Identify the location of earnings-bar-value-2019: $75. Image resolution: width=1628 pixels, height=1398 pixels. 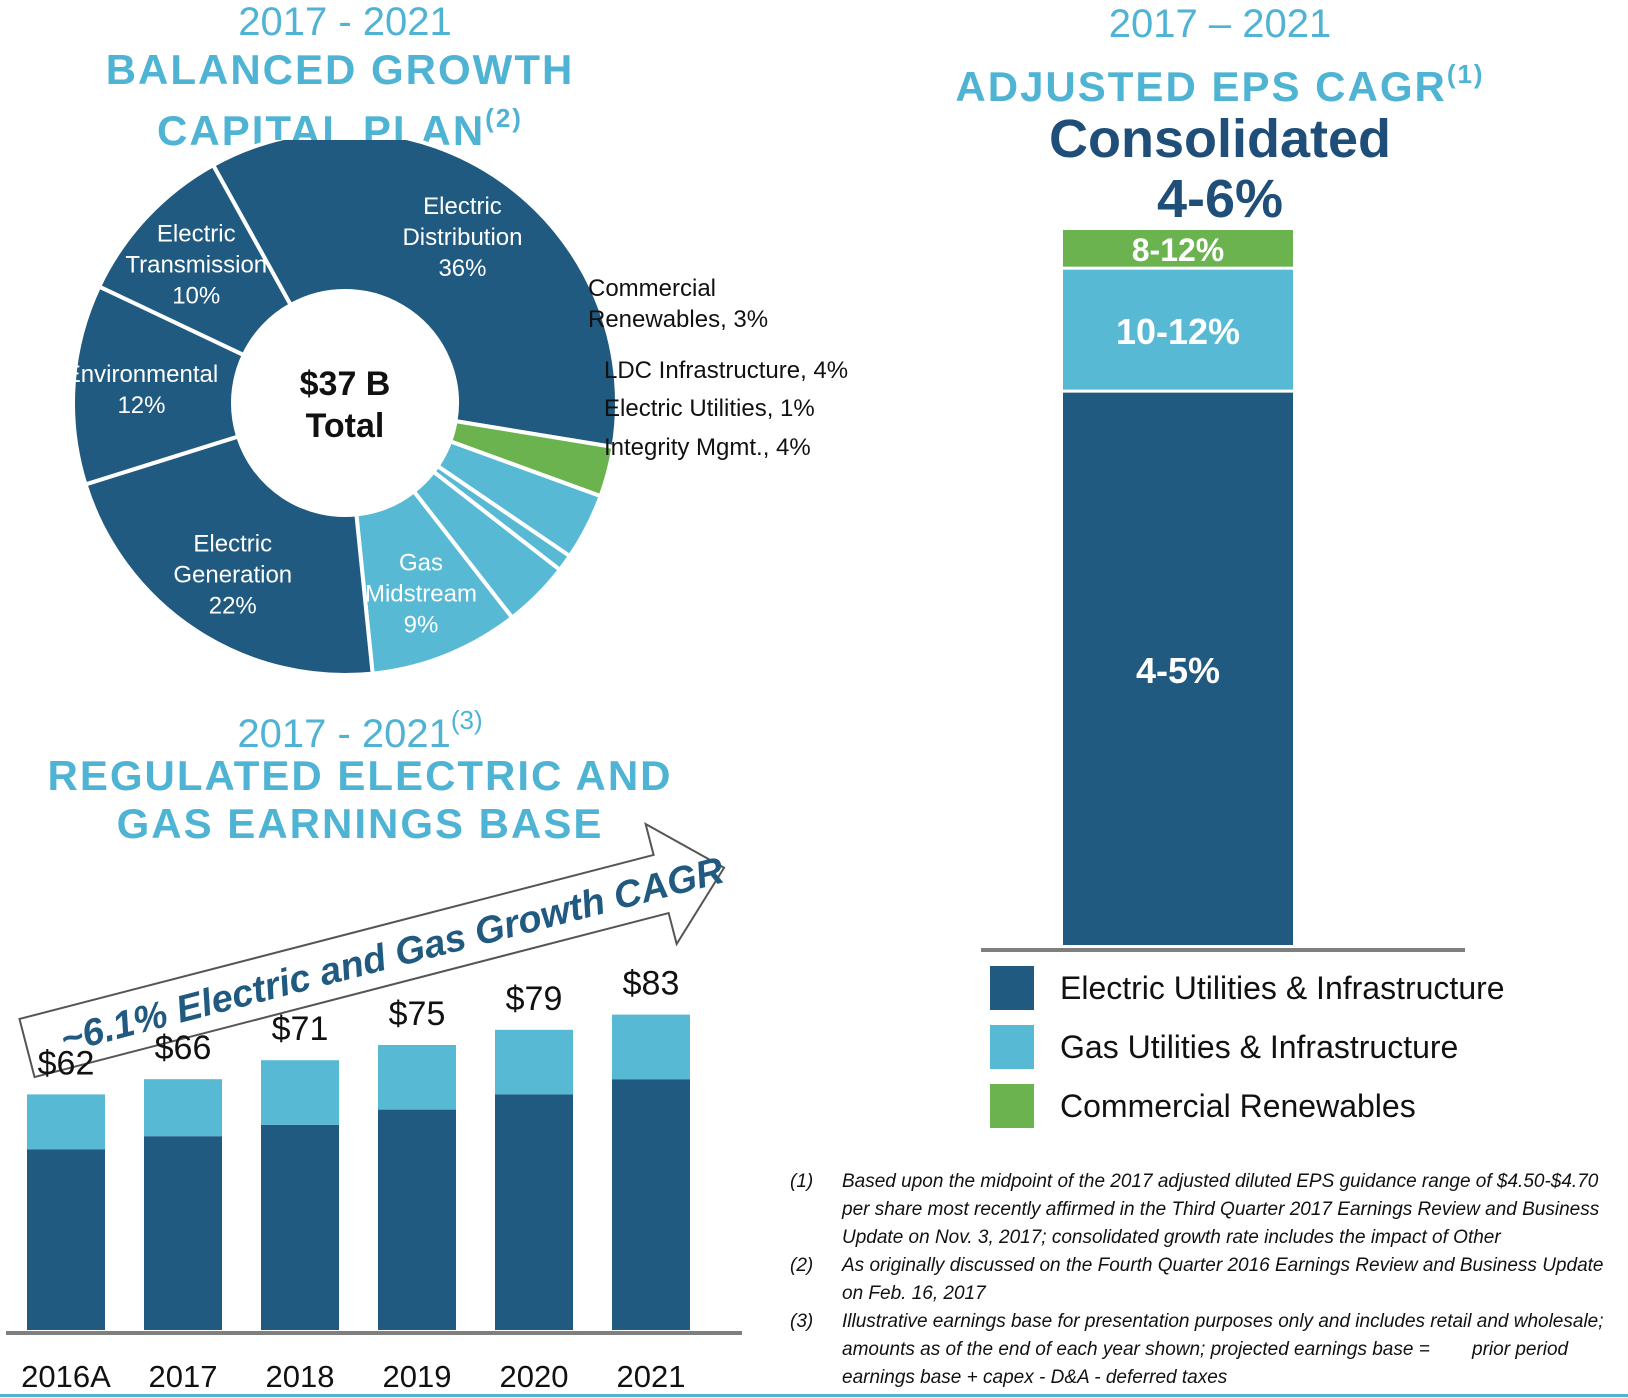
(417, 1014).